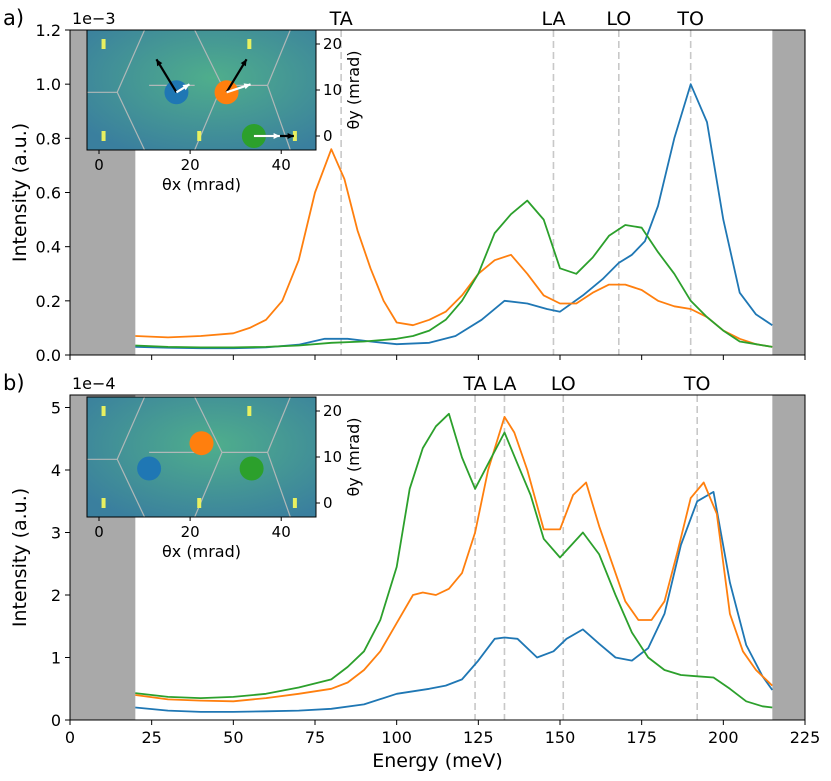  What do you see at coordinates (14, 383) in the screenshot?
I see `panel-label: b)` at bounding box center [14, 383].